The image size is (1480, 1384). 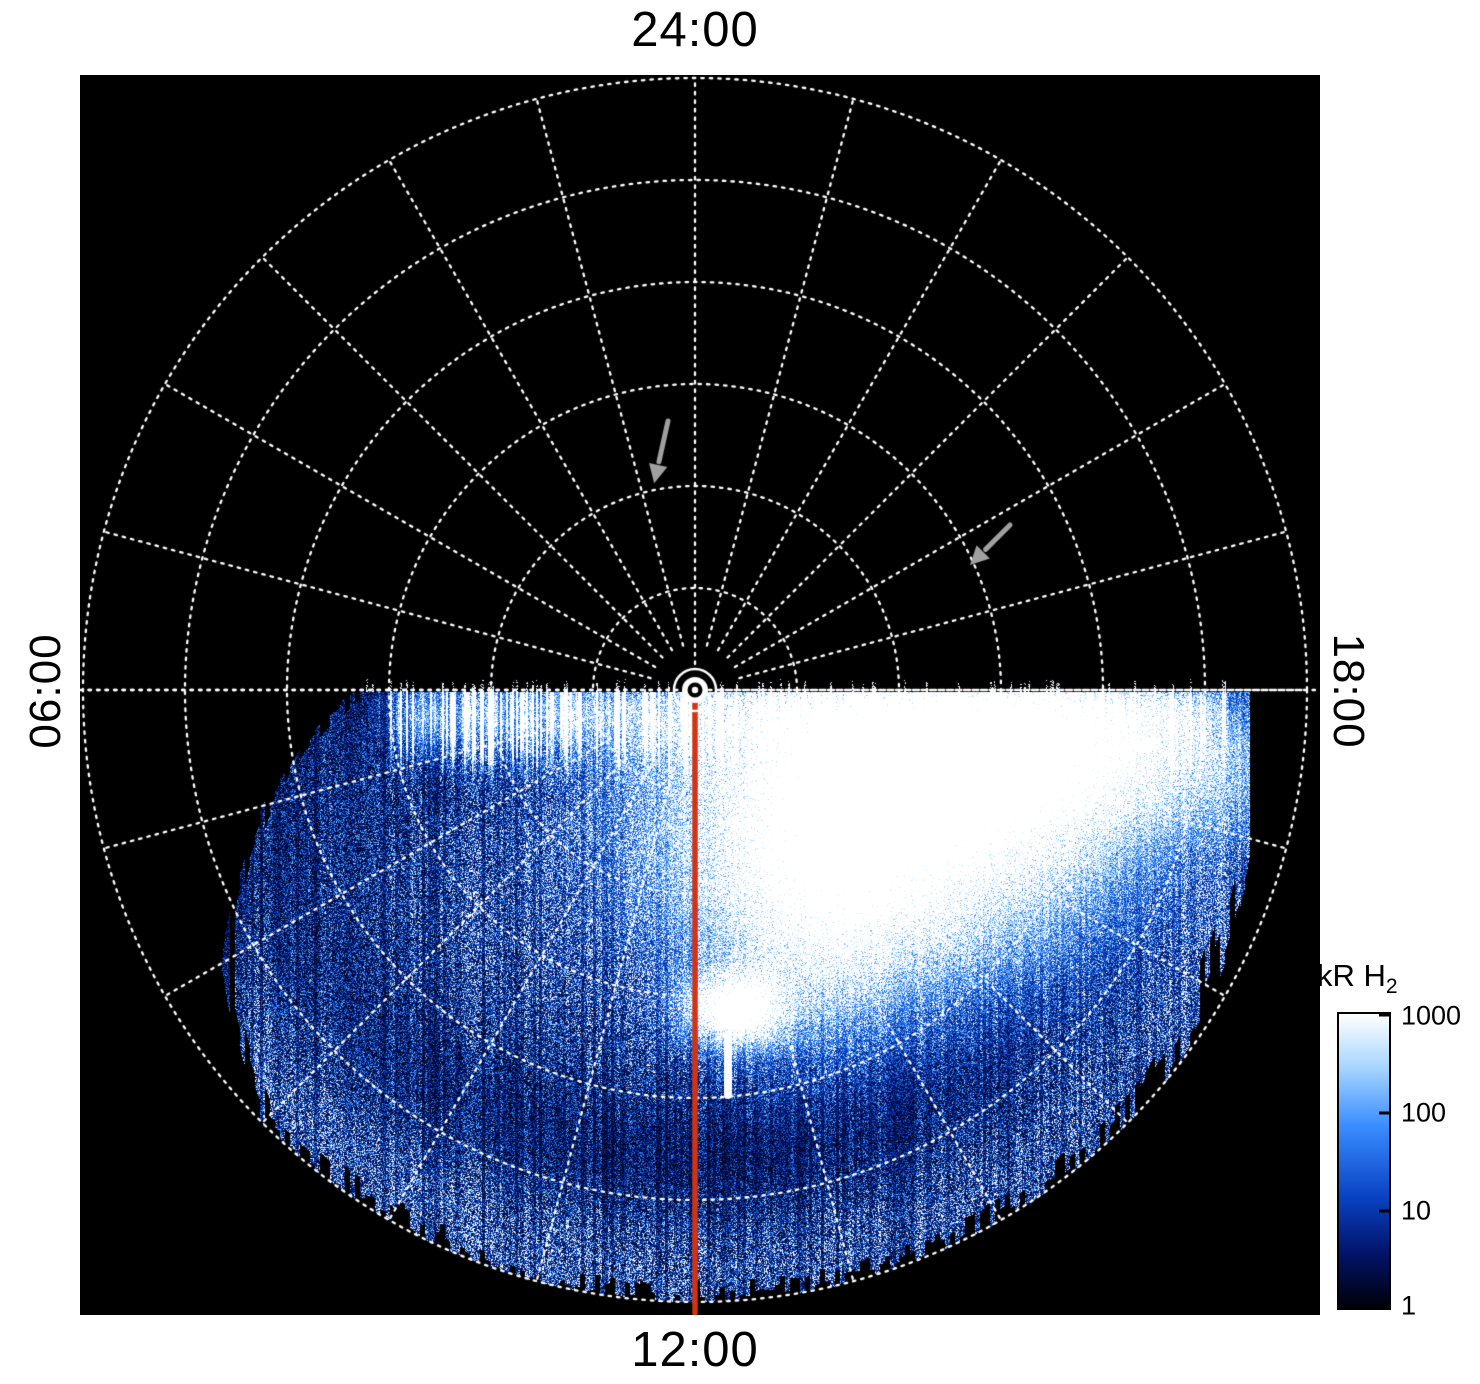 I want to click on colorbar-tick-label-1000: 1000, so click(x=1431, y=1015).